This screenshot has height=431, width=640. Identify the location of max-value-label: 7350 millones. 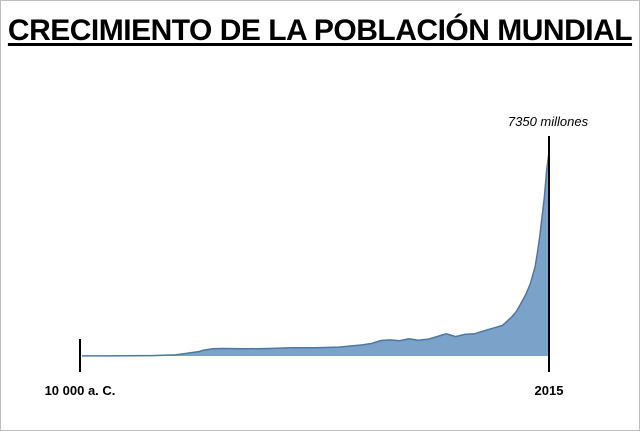
(548, 121).